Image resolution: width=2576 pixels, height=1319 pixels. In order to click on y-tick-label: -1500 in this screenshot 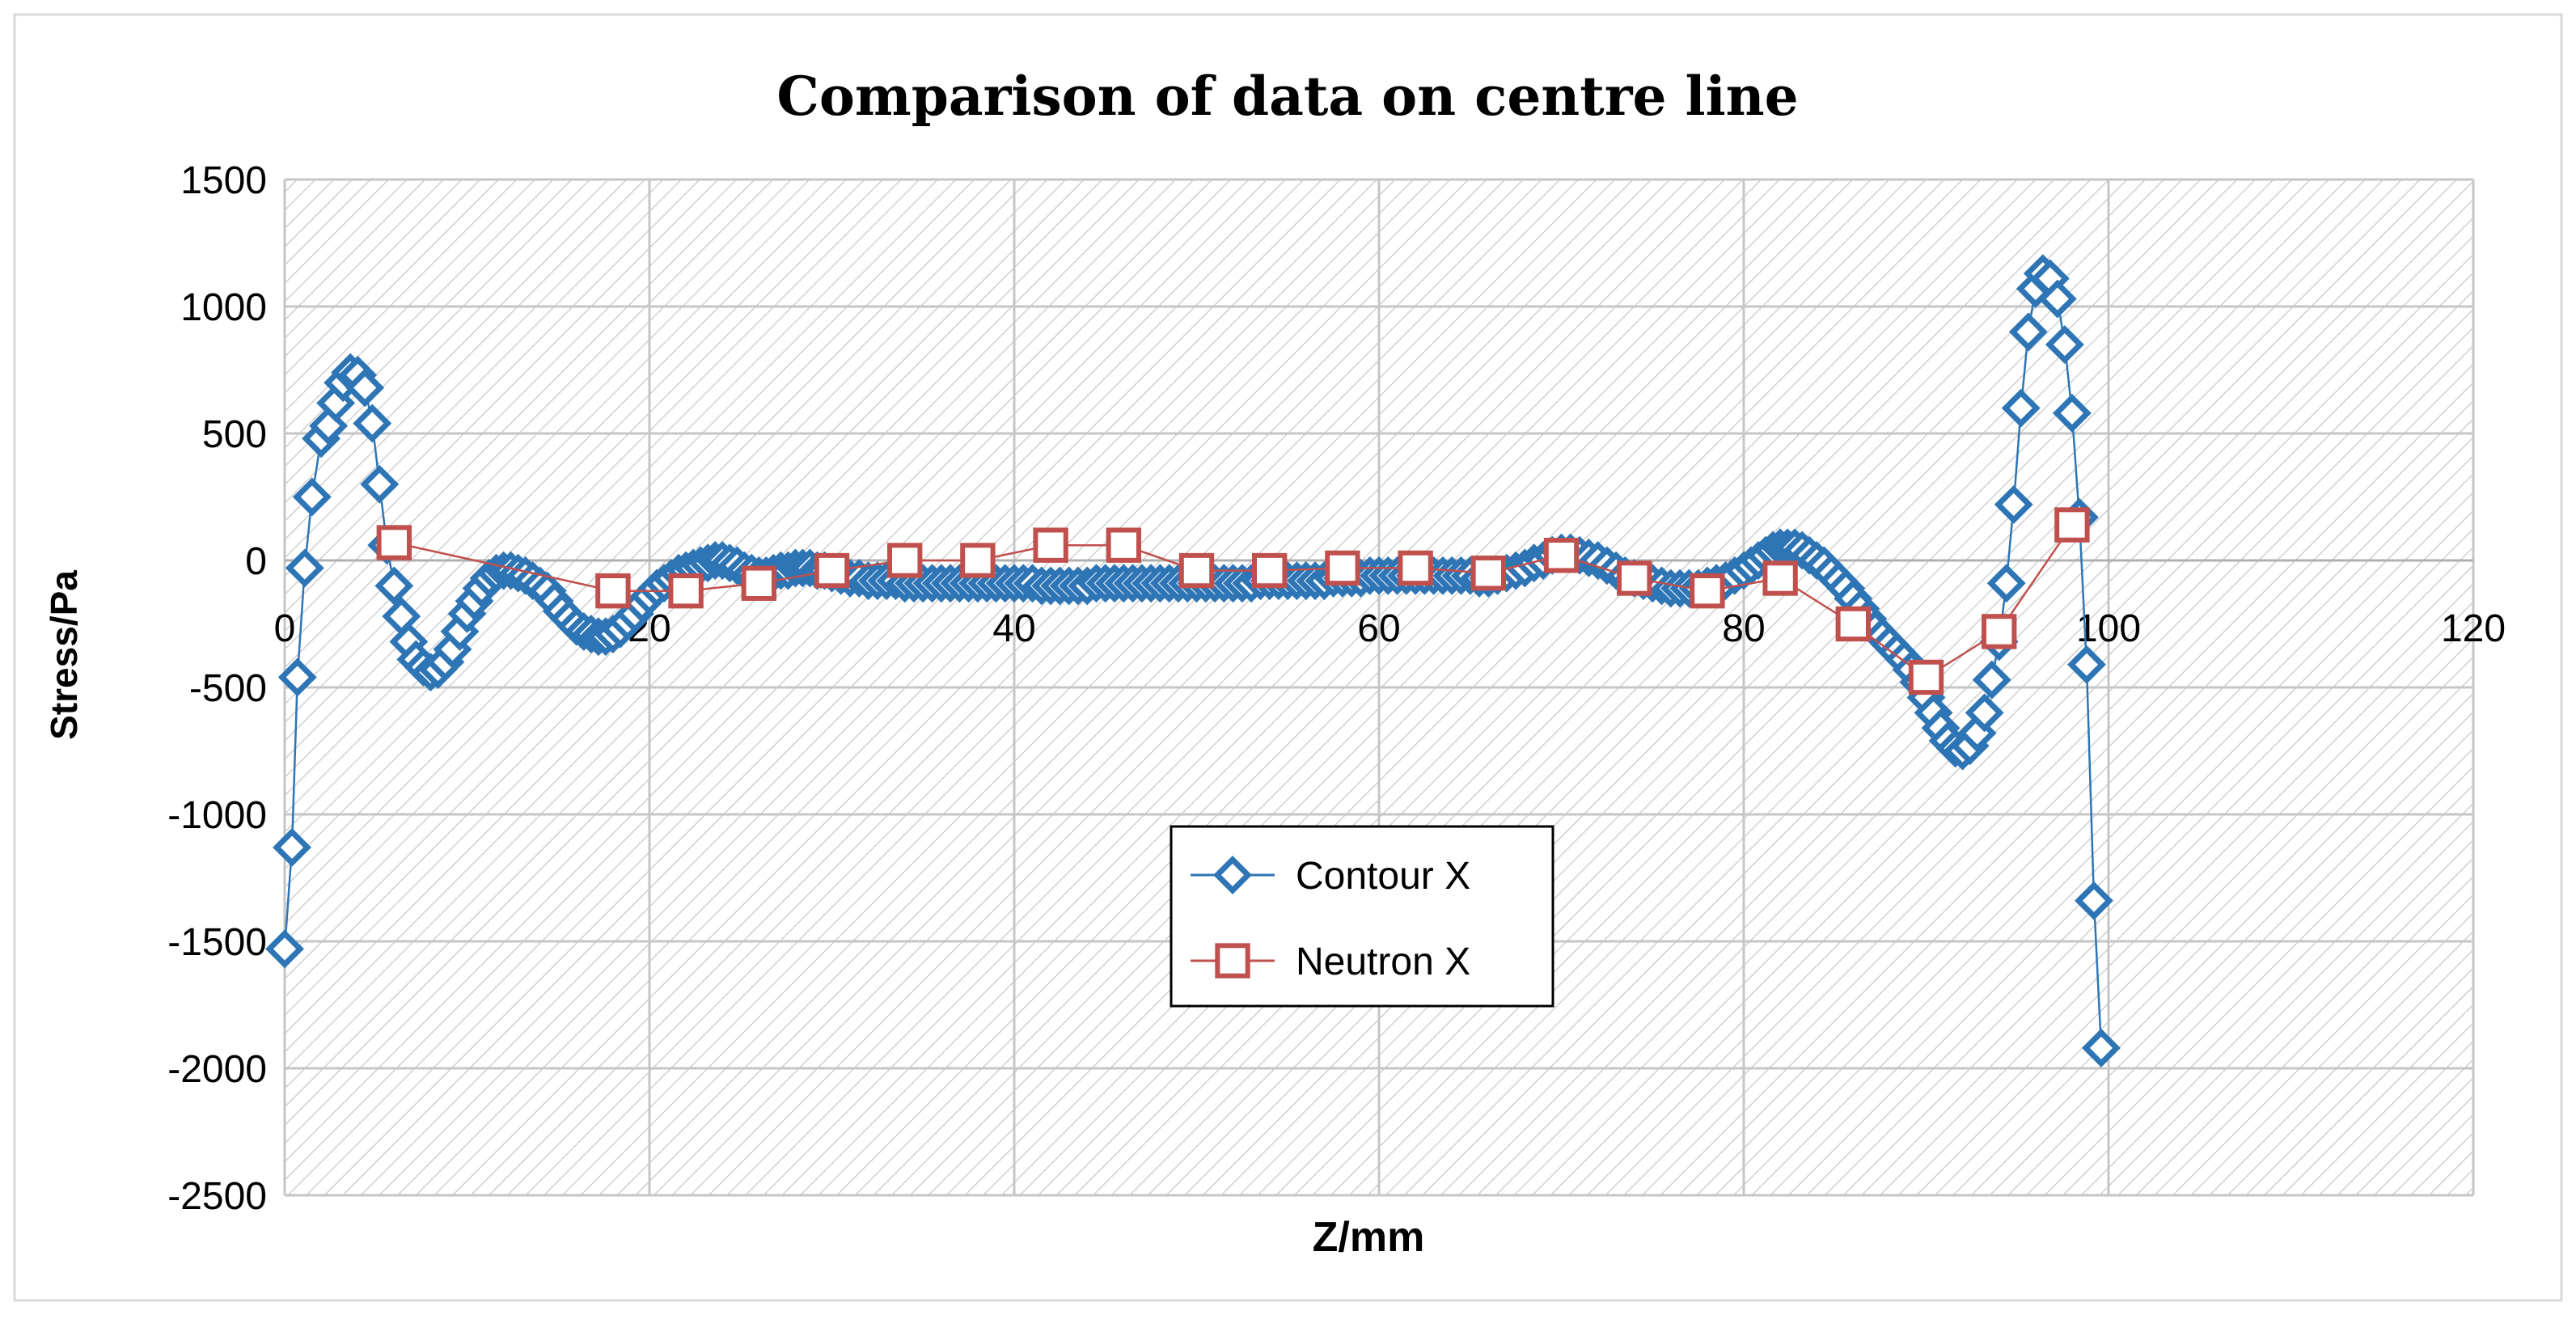, I will do `click(217, 943)`.